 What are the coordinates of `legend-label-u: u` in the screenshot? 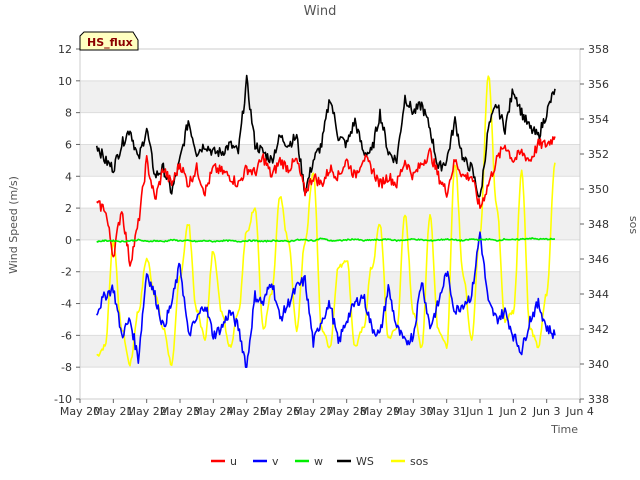 It's located at (233, 461).